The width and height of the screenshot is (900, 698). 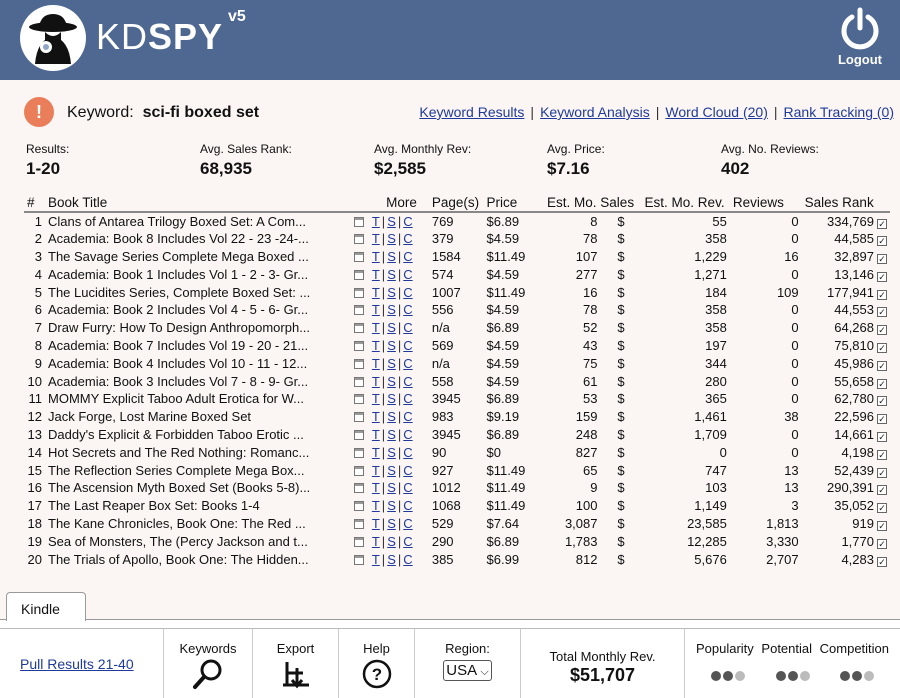 I want to click on competition-dots-icon, so click(x=857, y=677).